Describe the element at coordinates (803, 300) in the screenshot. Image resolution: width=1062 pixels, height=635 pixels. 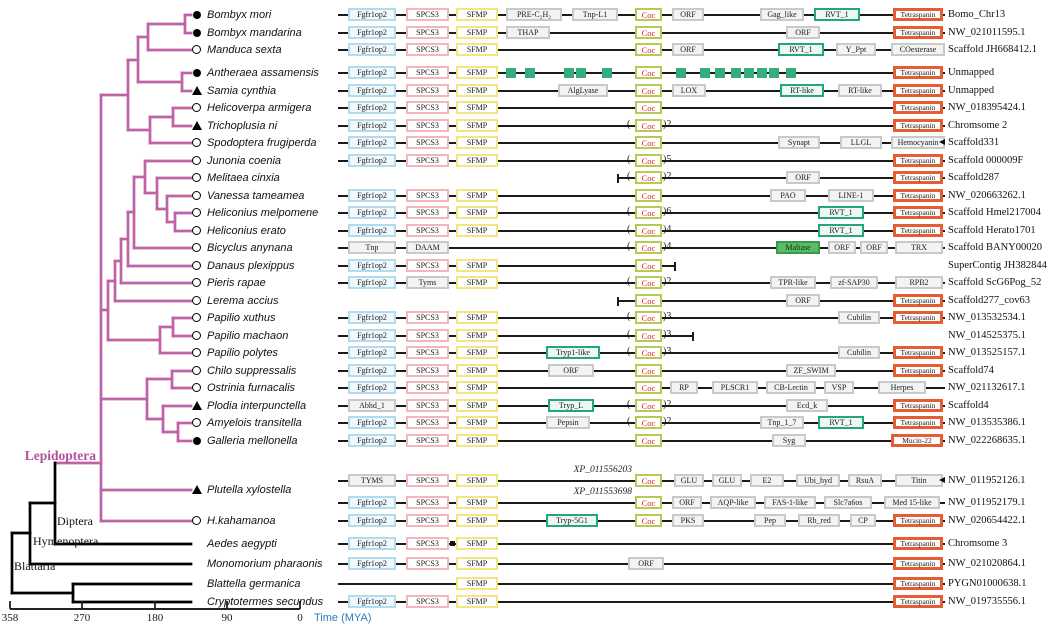
I see `gene-box-orf: ORF` at that location.